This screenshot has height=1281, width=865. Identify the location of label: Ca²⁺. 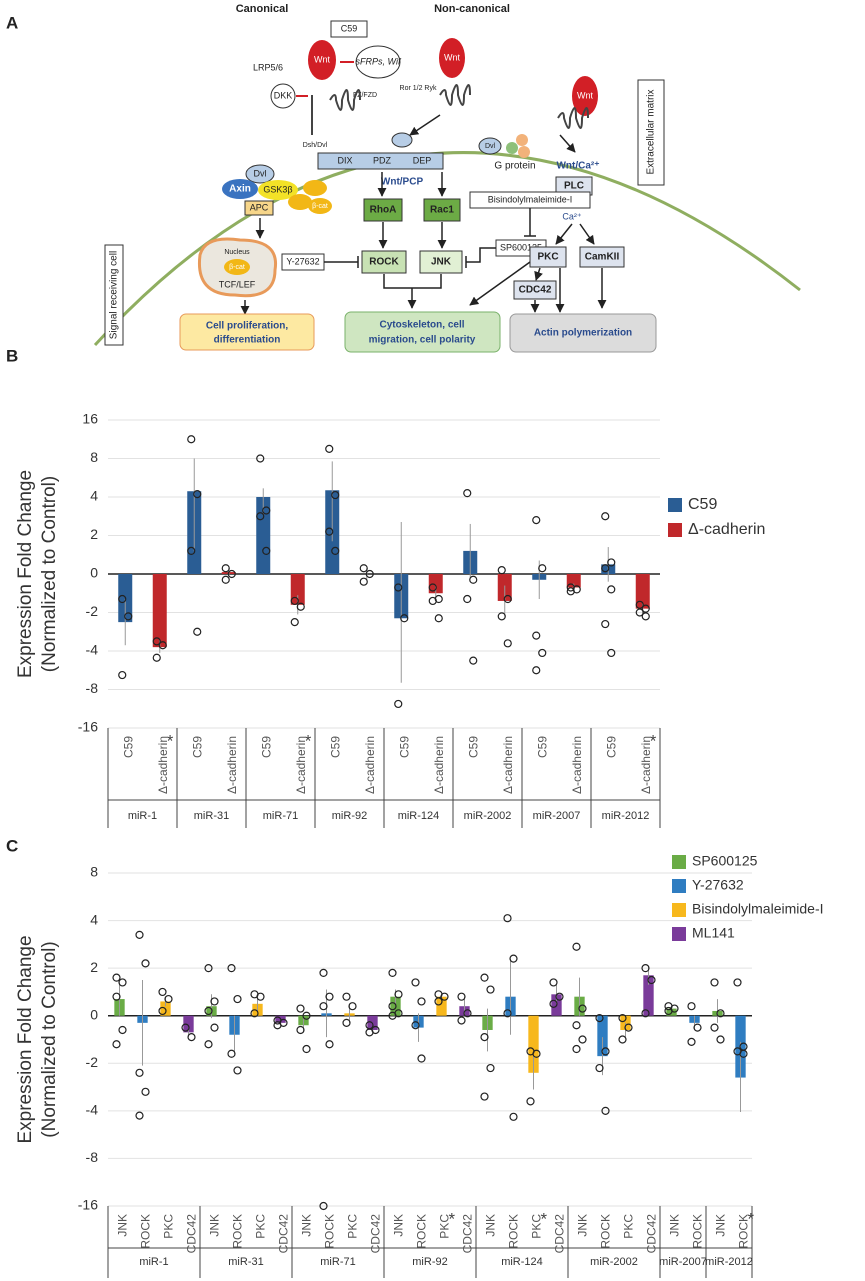
(572, 216).